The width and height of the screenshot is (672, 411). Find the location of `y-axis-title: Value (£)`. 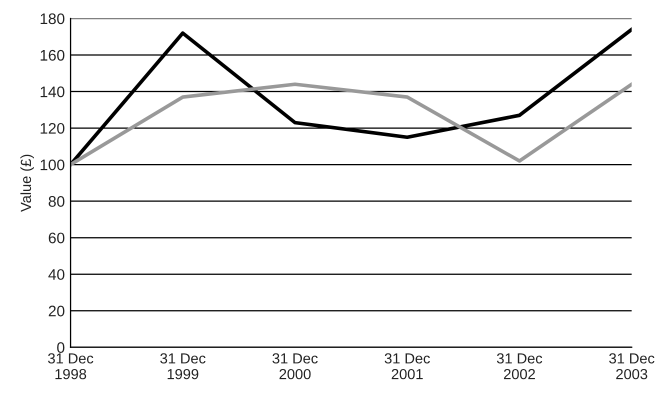

y-axis-title: Value (£) is located at coordinates (27, 183).